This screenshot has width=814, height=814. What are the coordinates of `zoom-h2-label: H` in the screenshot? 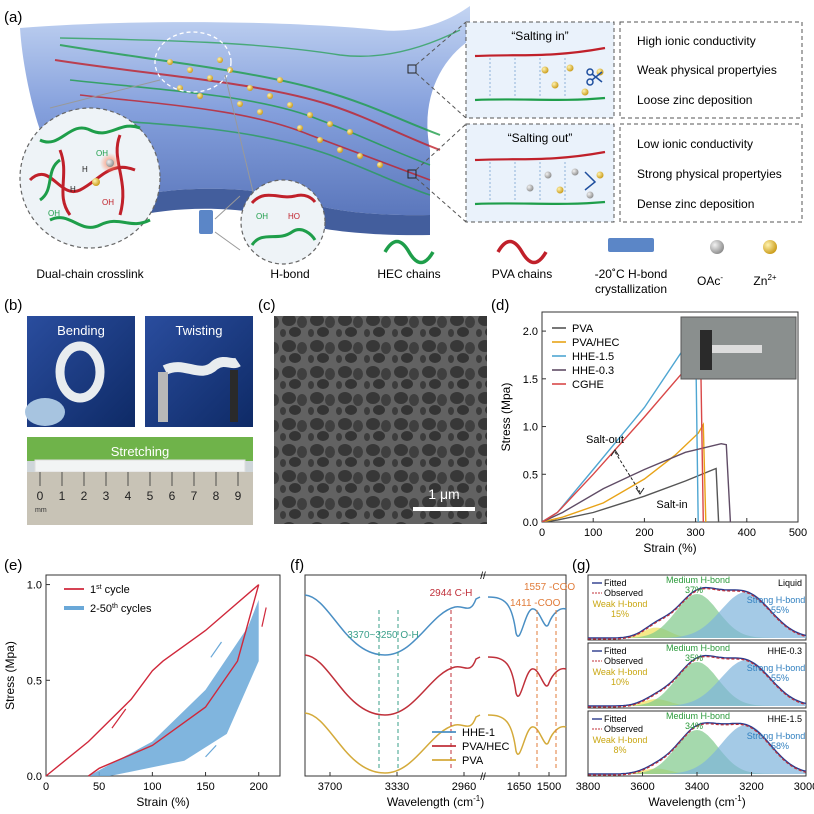 It's located at (73, 189).